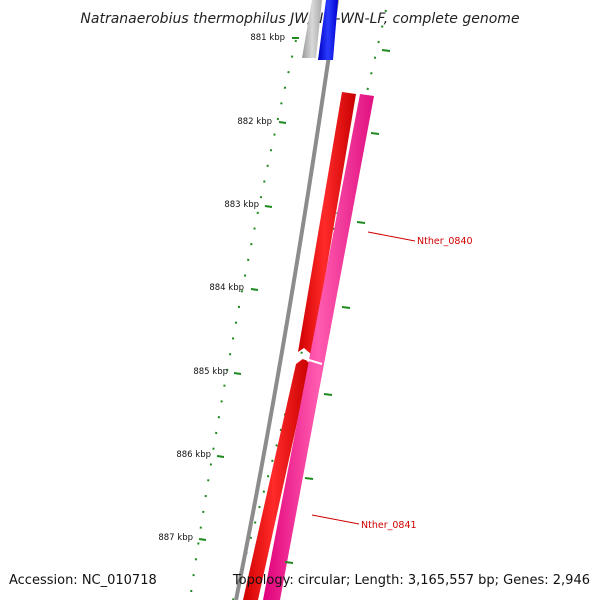  I want to click on gene-arrow-grey, so click(312, 29).